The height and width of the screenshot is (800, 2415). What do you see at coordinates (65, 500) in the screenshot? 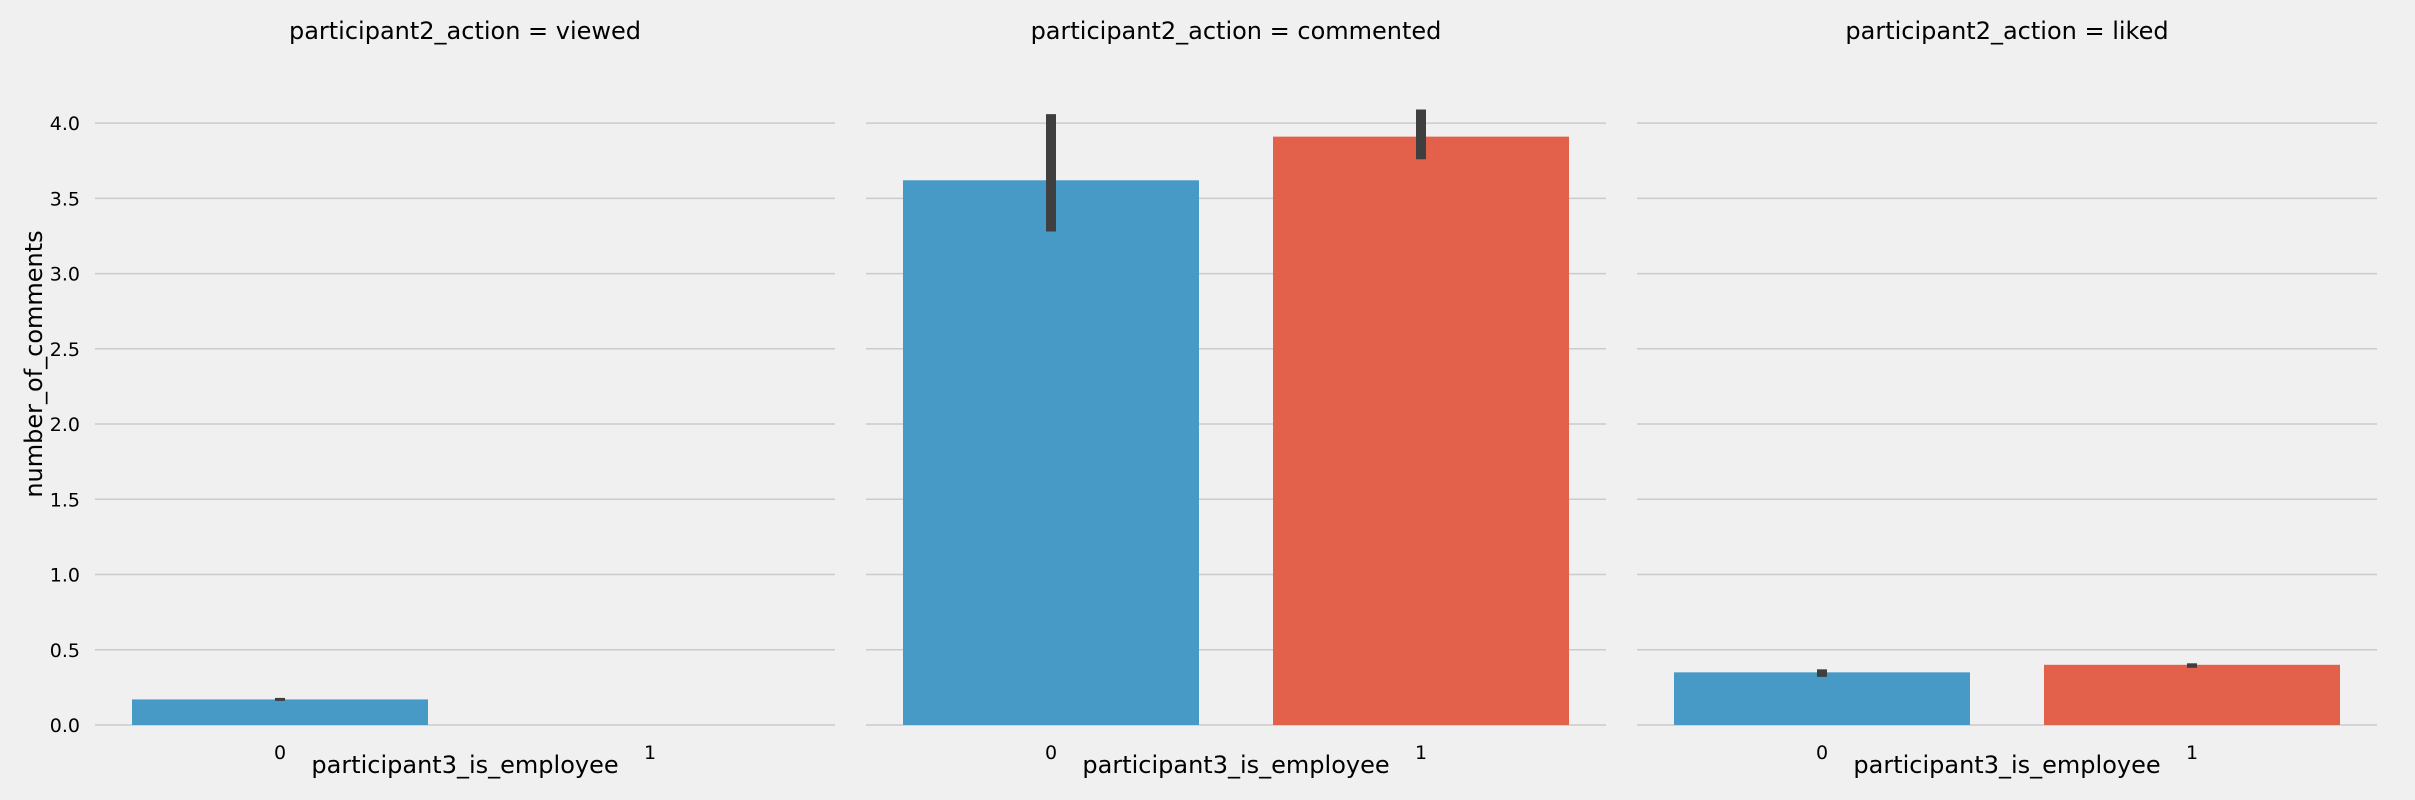
I see `y-tick-label: 1.5` at bounding box center [65, 500].